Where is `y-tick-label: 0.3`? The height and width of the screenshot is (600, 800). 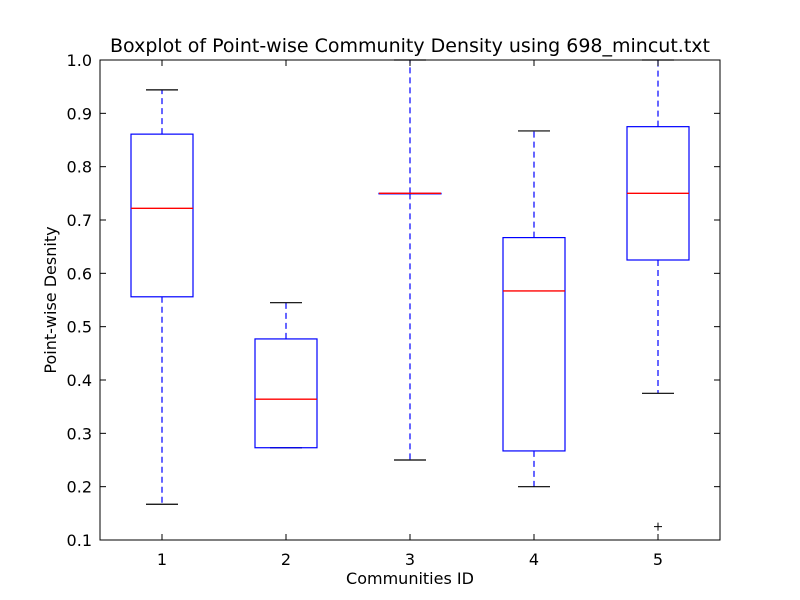 y-tick-label: 0.3 is located at coordinates (79, 433).